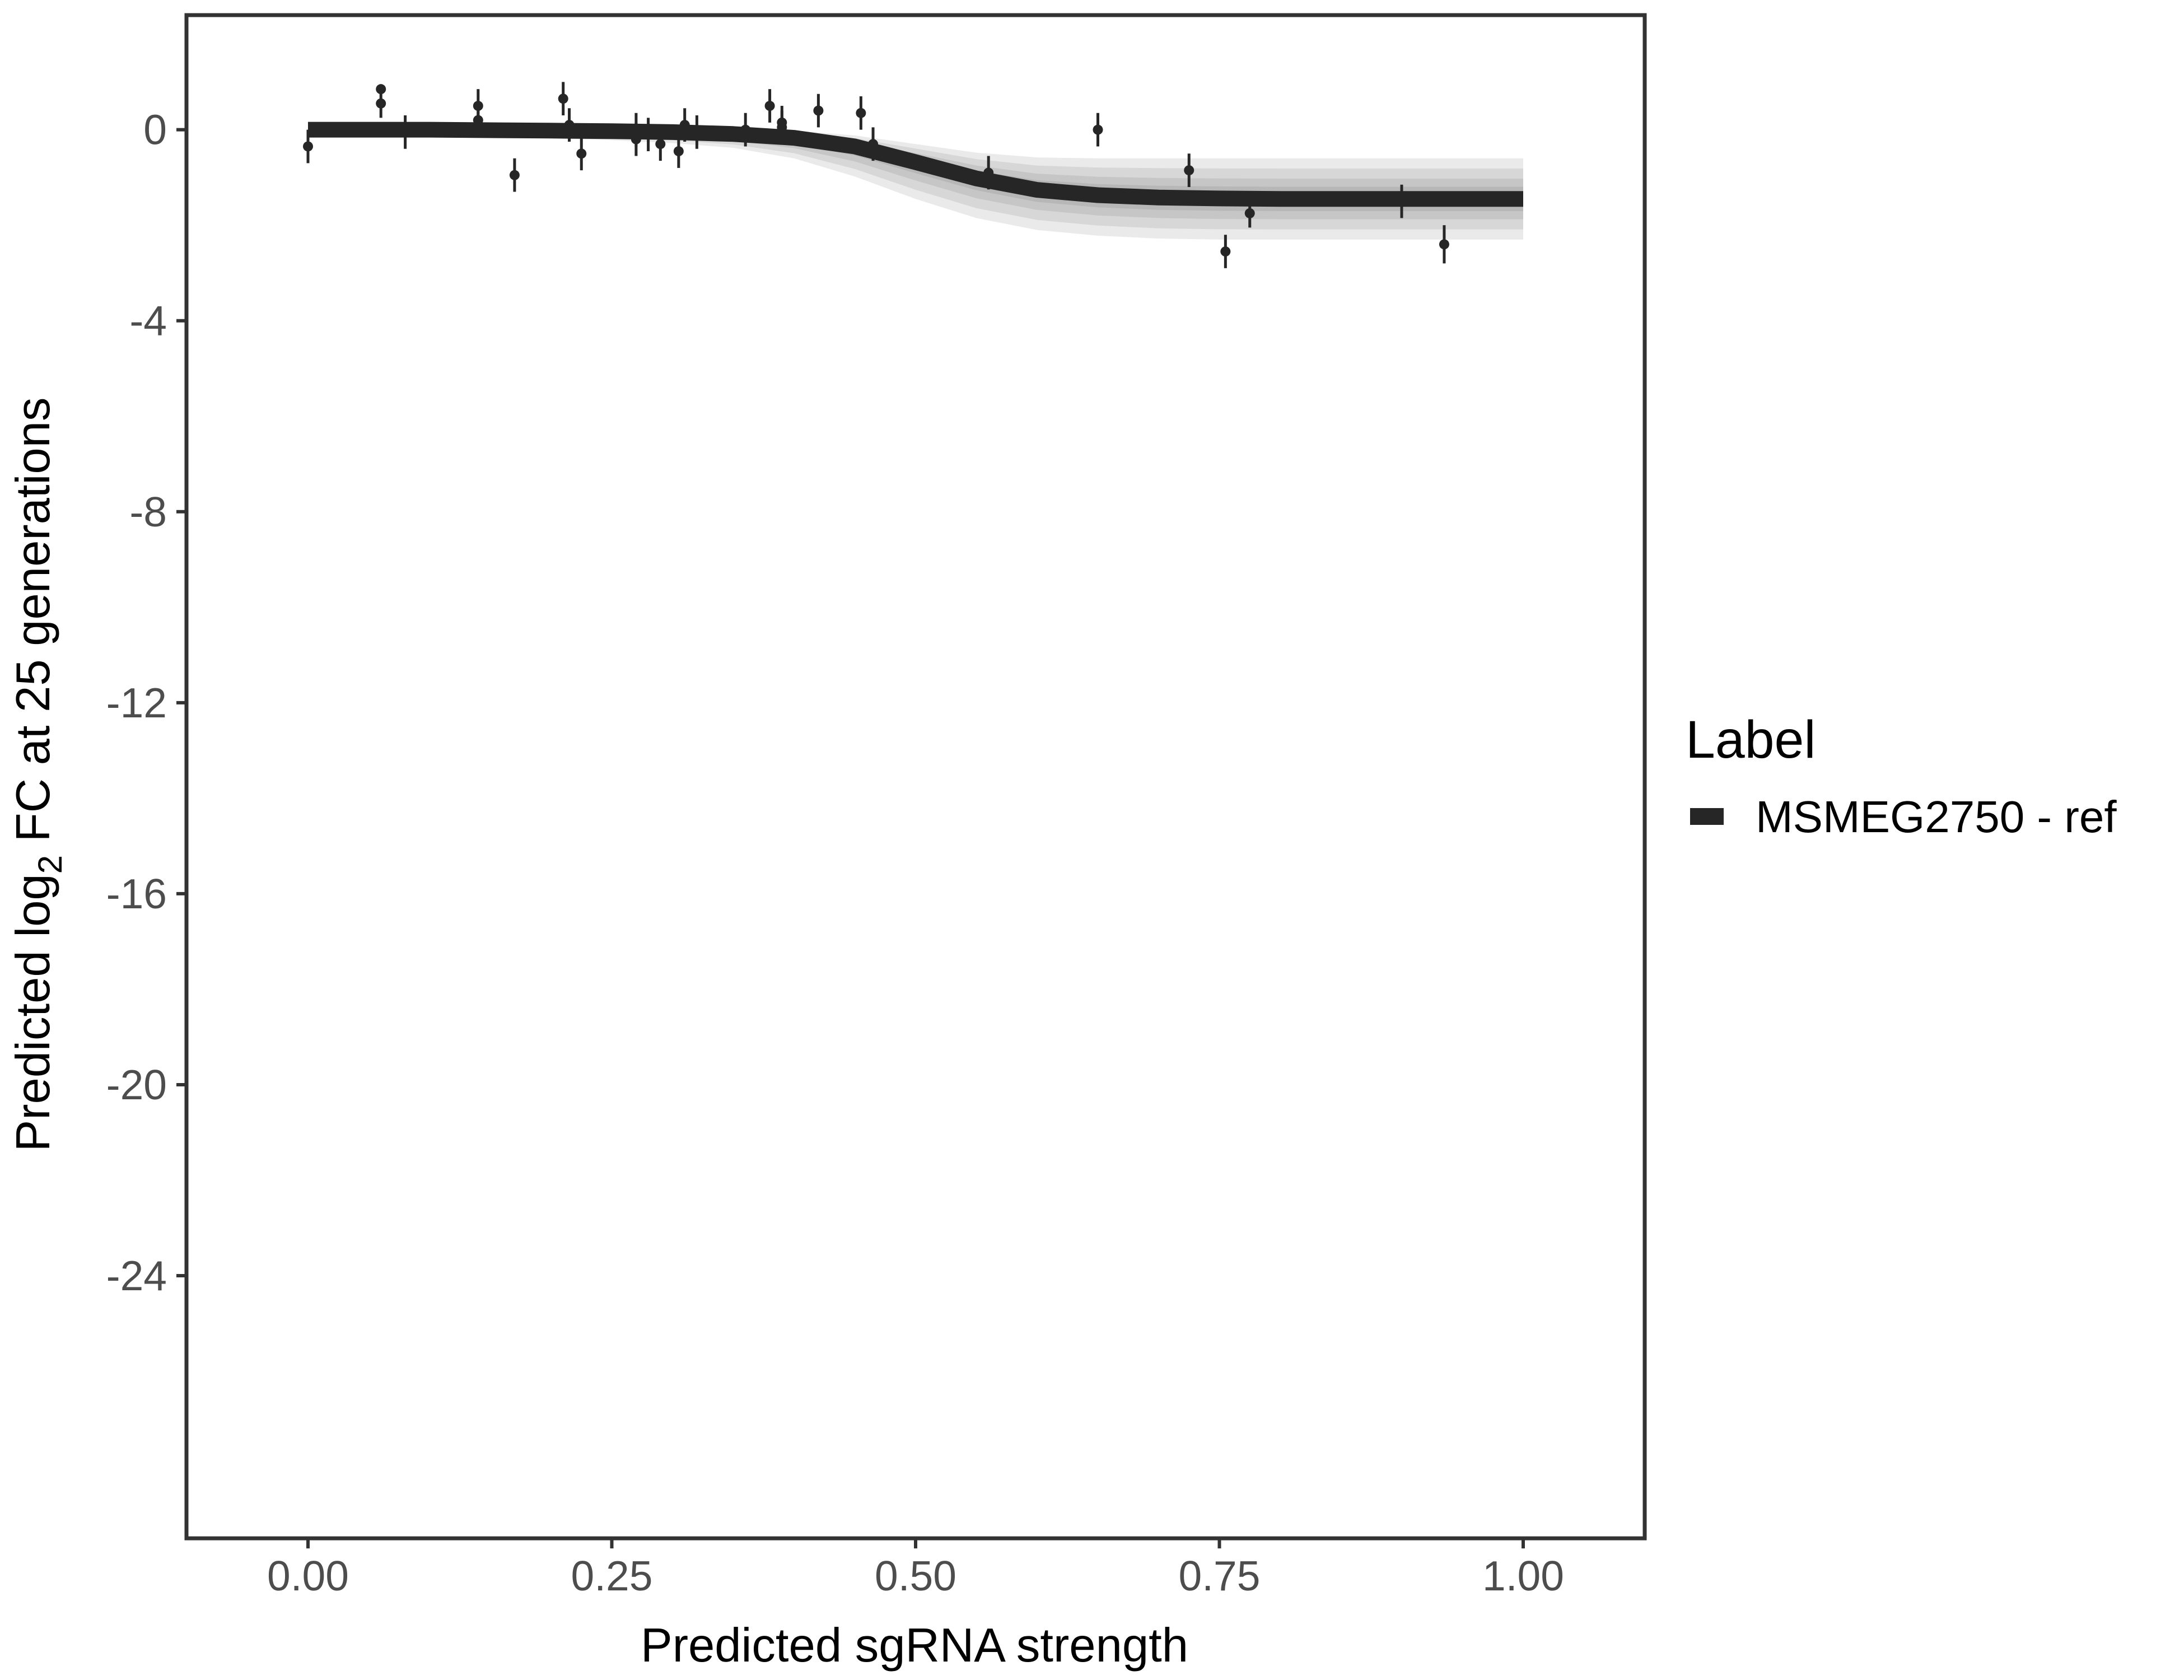 The height and width of the screenshot is (1680, 2184). I want to click on legend-key-swatch, so click(1707, 817).